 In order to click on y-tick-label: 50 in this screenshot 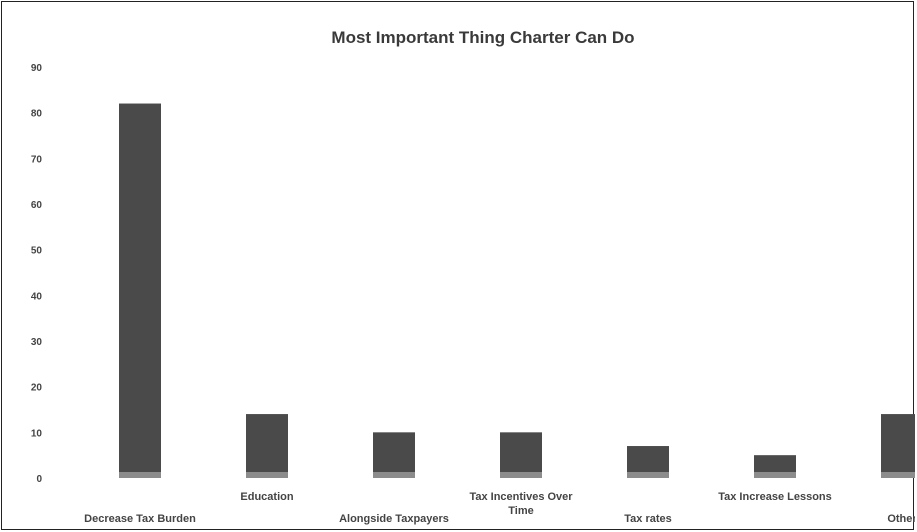, I will do `click(37, 251)`.